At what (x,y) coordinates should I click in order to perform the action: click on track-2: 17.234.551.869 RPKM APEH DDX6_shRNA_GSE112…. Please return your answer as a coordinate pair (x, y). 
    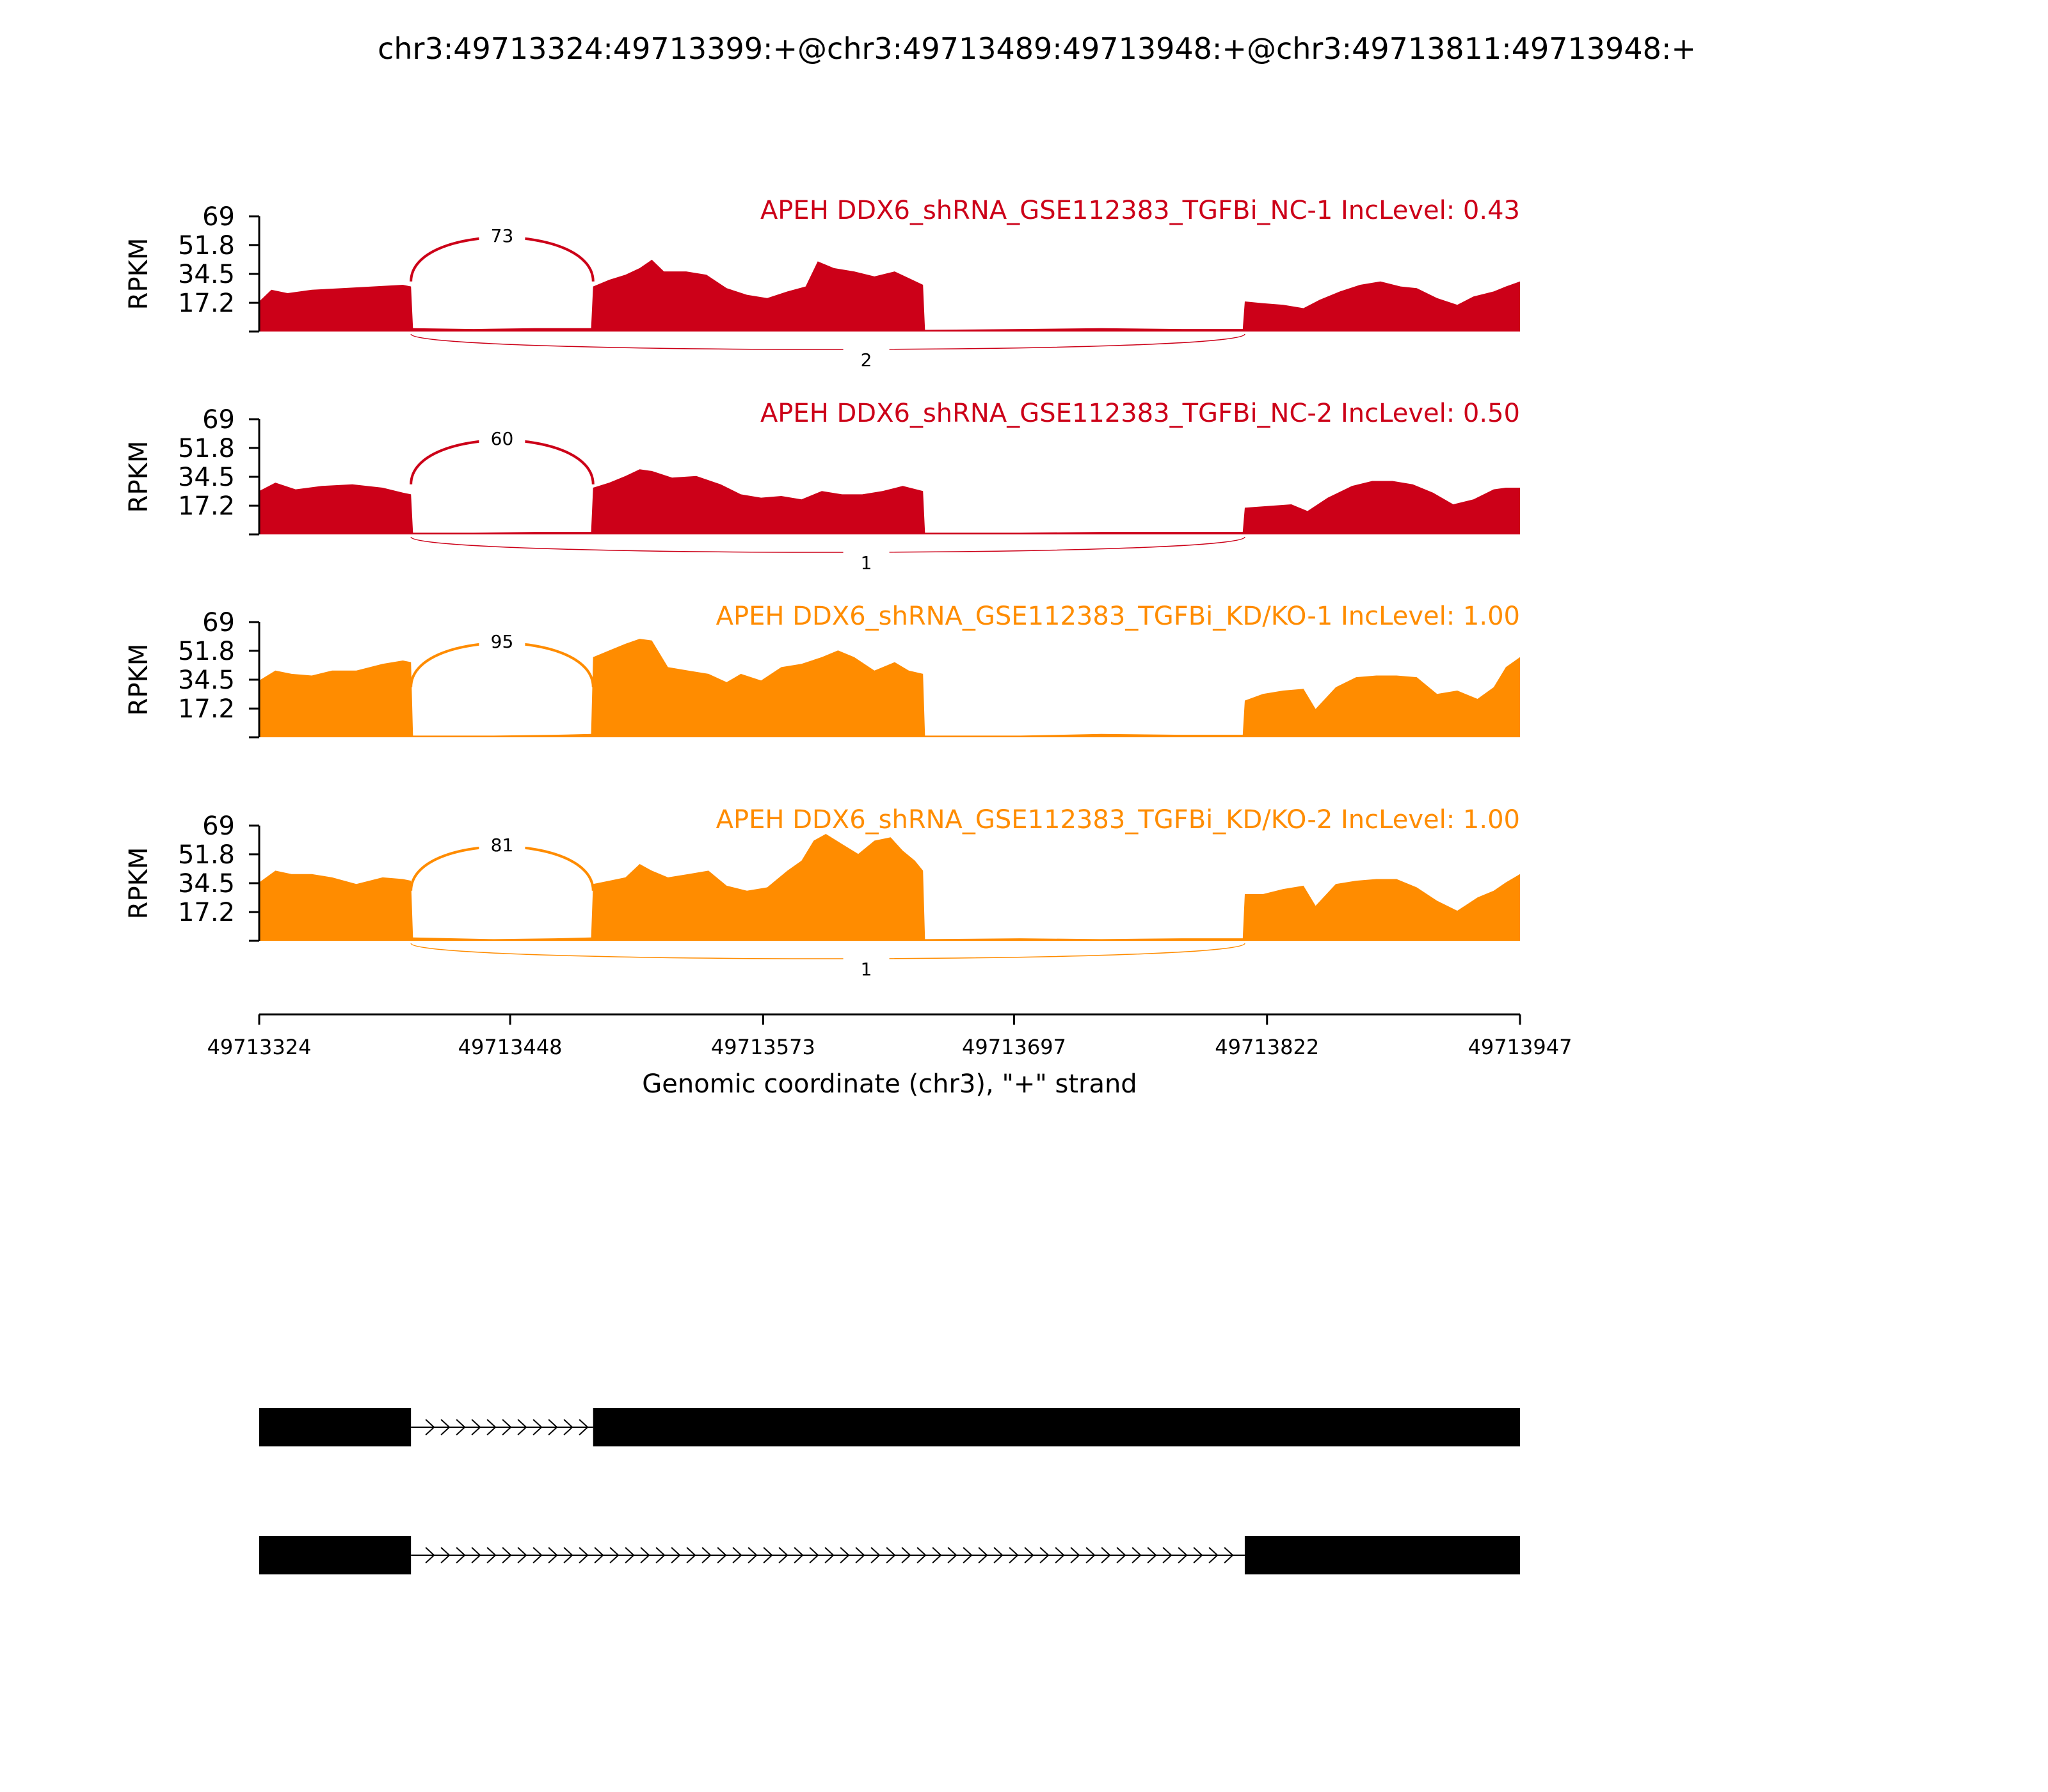
    Looking at the image, I should click on (822, 486).